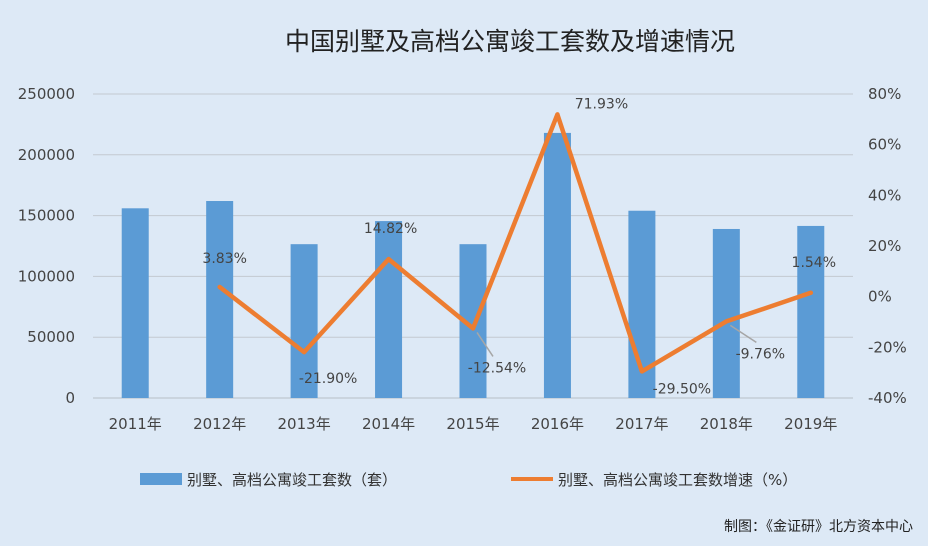  I want to click on right-tick-label: 0%, so click(880, 297).